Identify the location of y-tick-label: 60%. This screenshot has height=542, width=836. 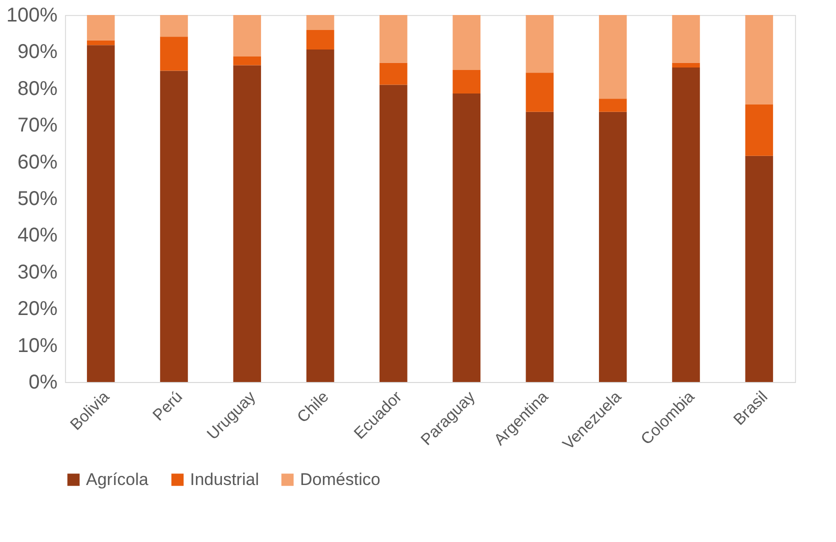
(37, 162).